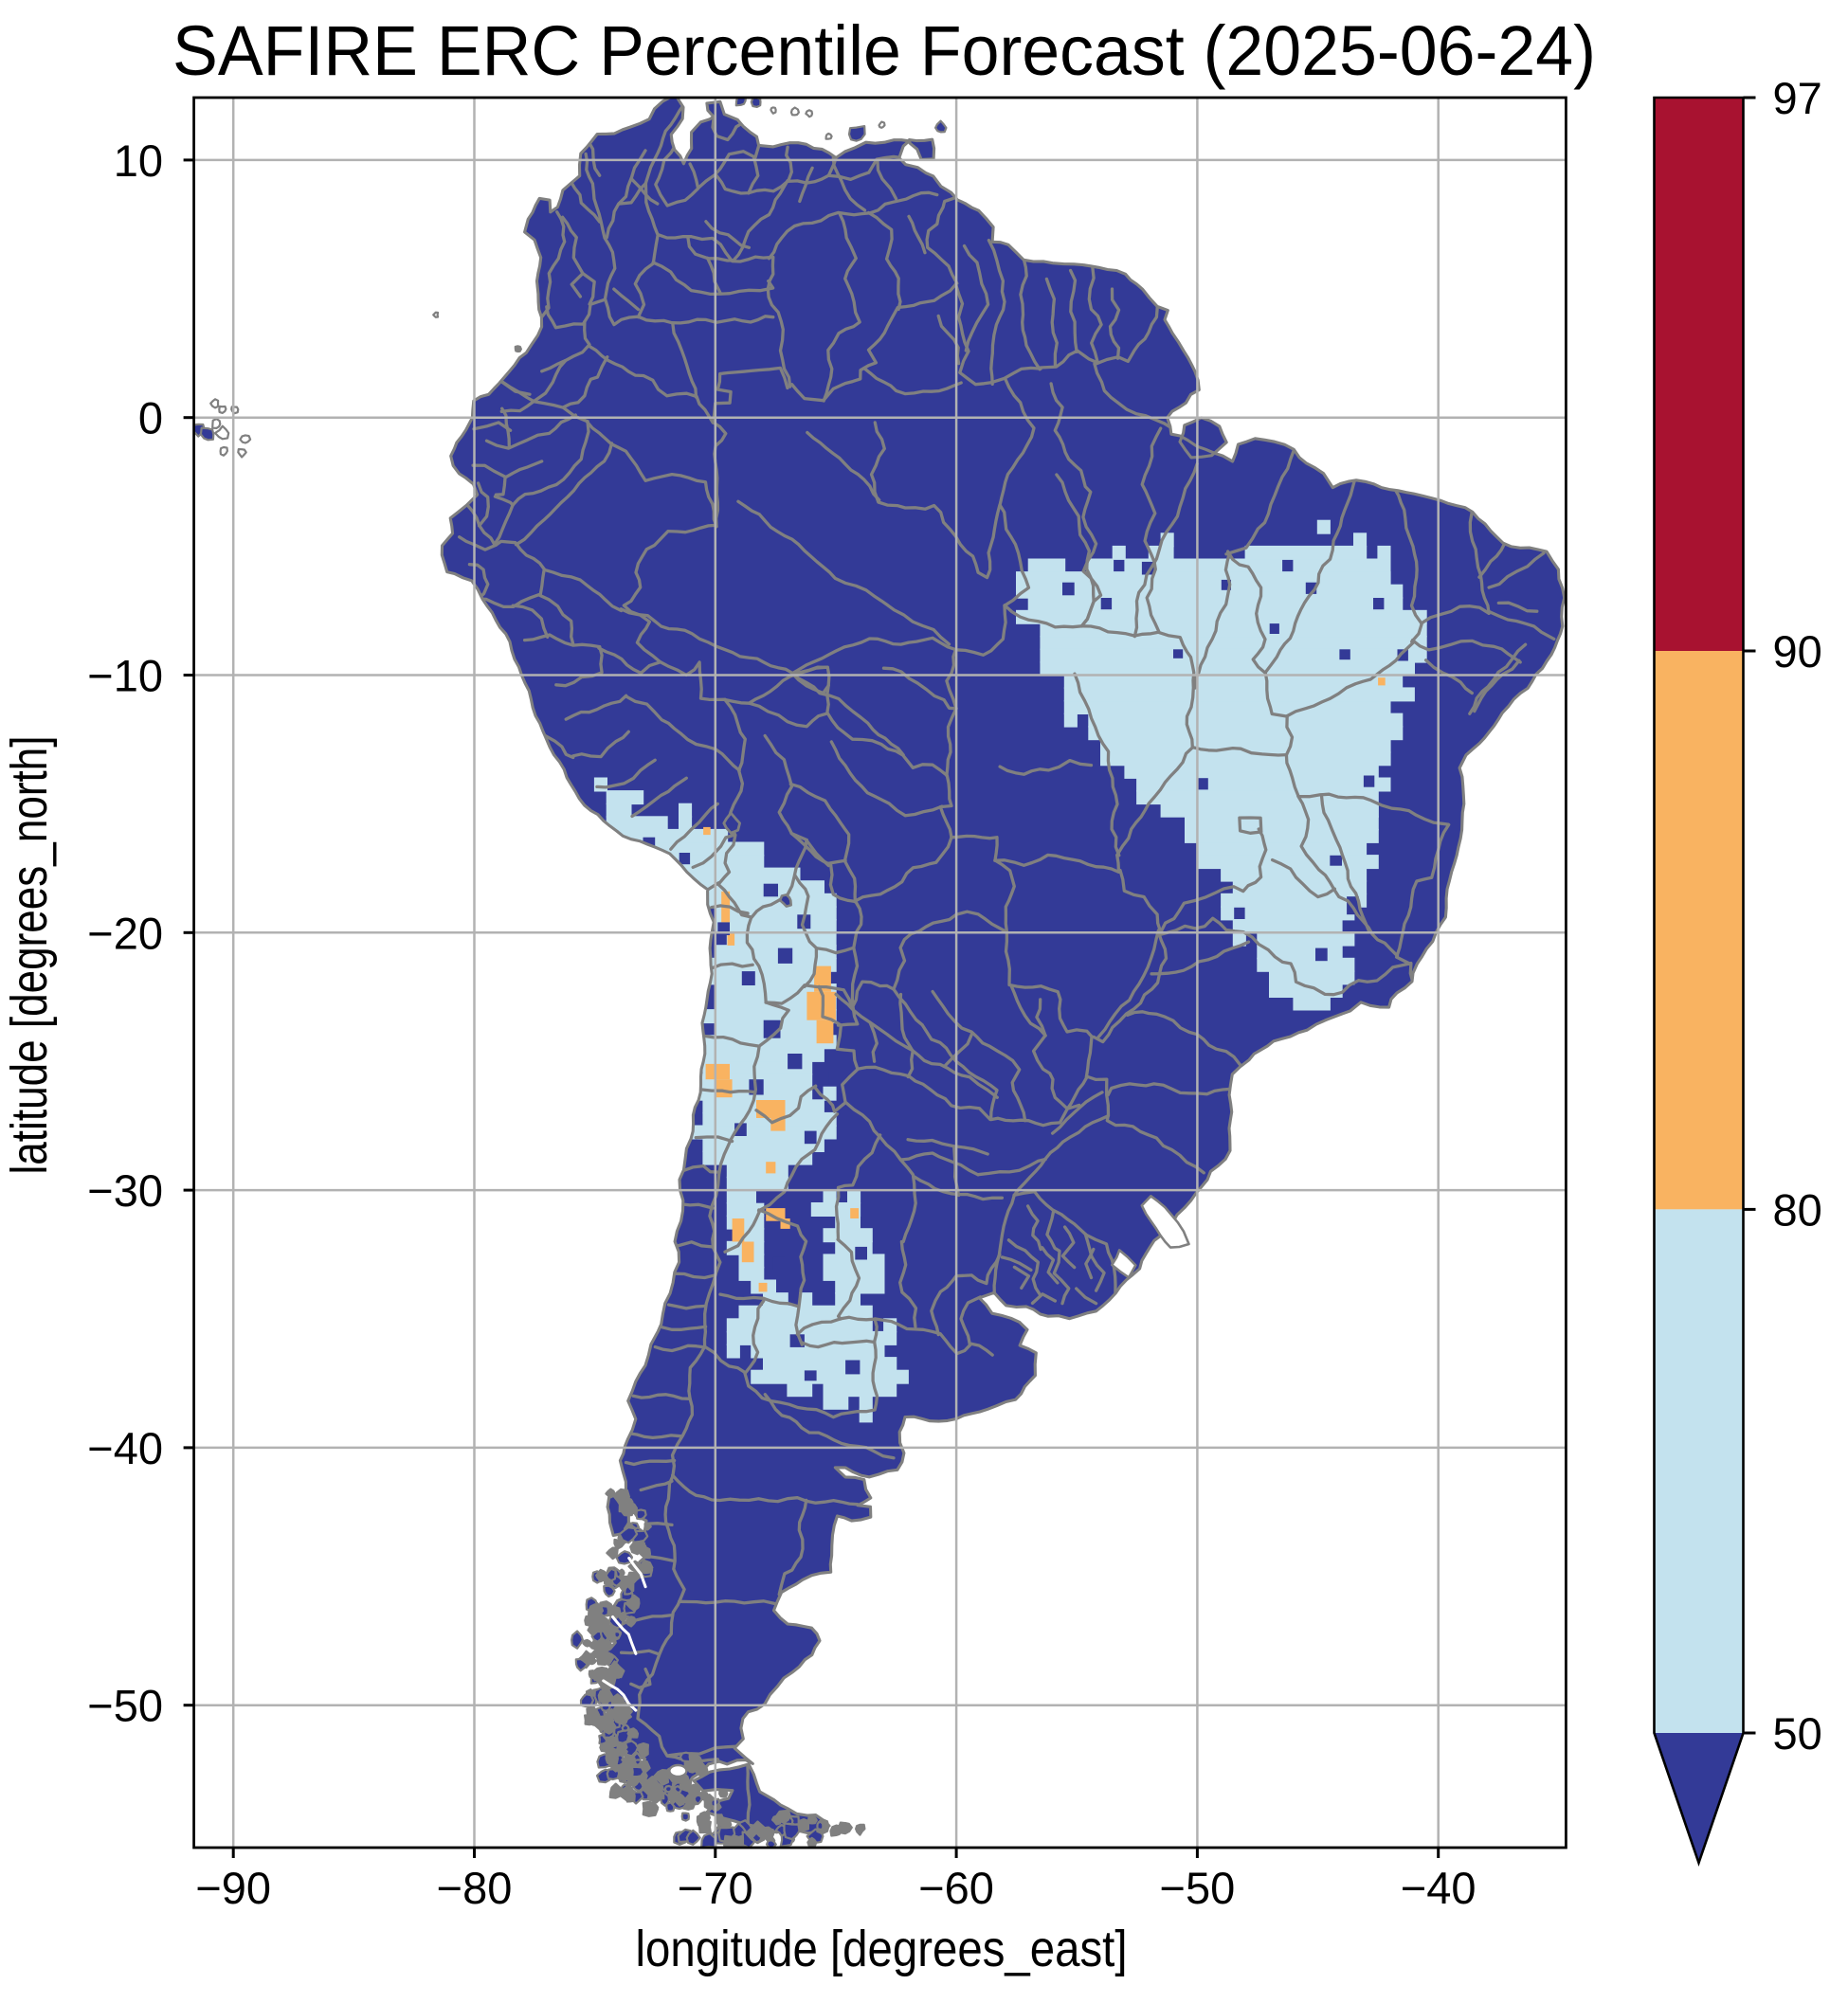  What do you see at coordinates (233, 1888) in the screenshot?
I see `svg-text: −90` at bounding box center [233, 1888].